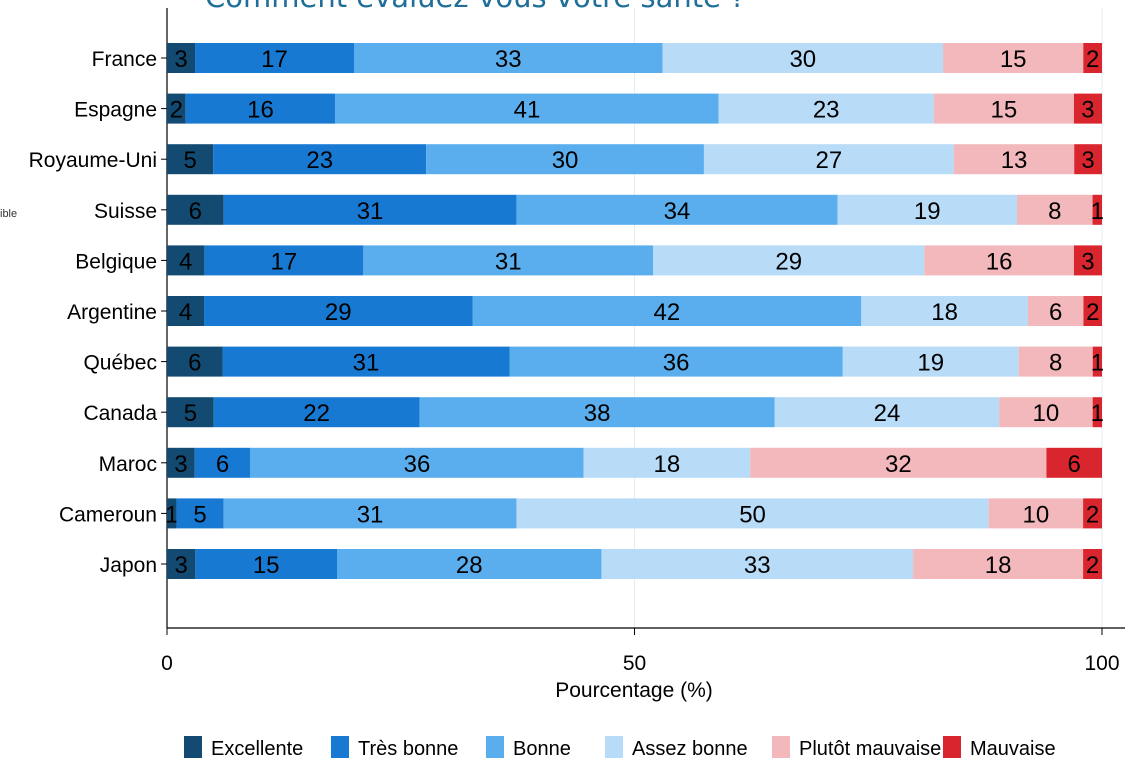 This screenshot has width=1147, height=771. What do you see at coordinates (116, 261) in the screenshot?
I see `category-label-4: Belgique` at bounding box center [116, 261].